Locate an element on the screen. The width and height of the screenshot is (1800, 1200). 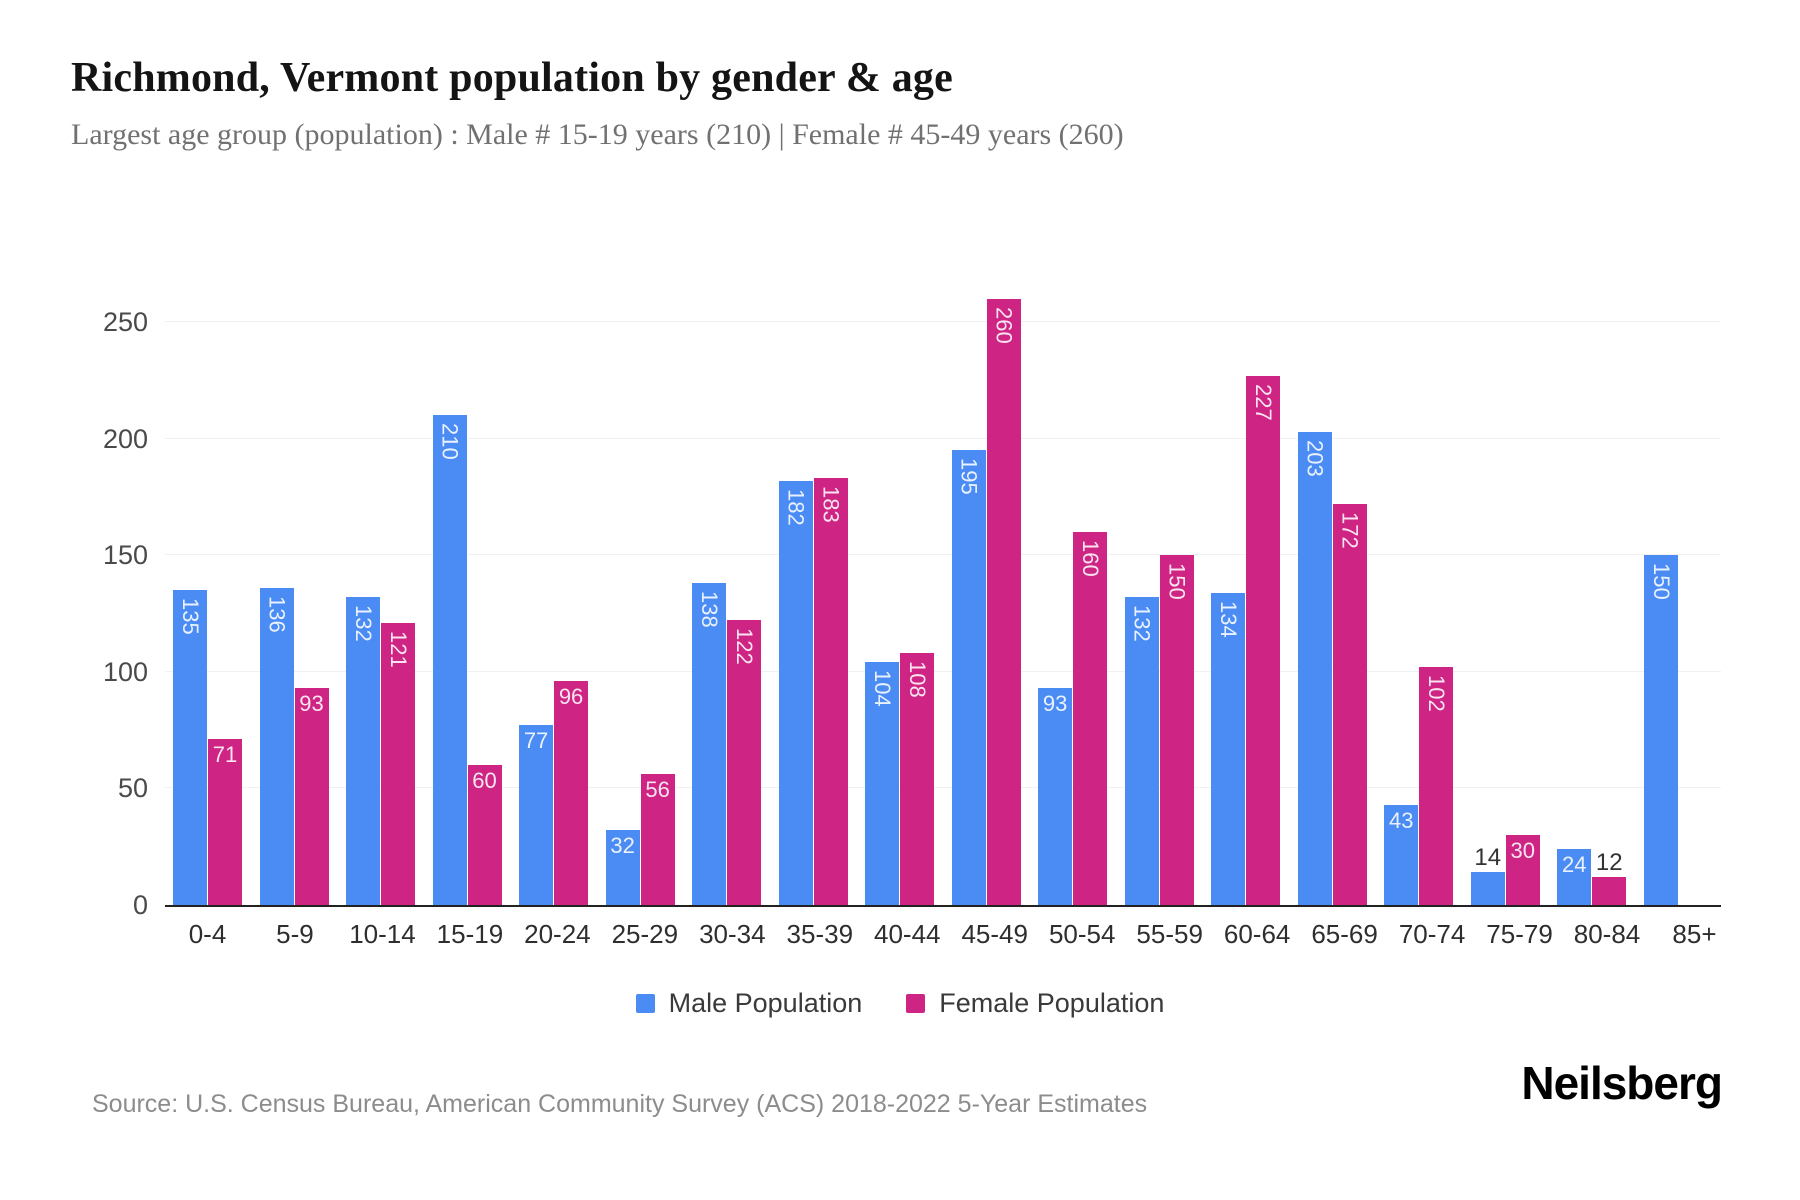
female-bar-70-74: 102 is located at coordinates (1436, 786).